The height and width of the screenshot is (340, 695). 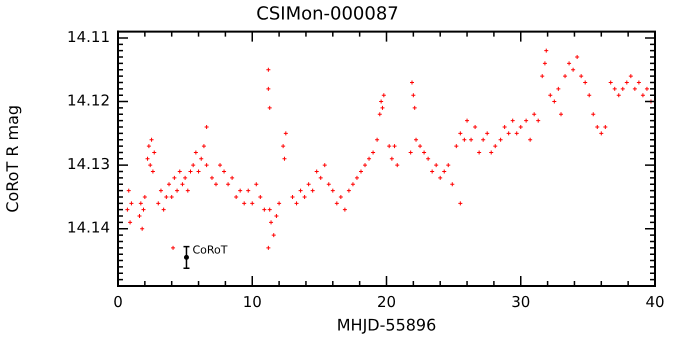 I want to click on x-tick-label: 20, so click(x=386, y=301).